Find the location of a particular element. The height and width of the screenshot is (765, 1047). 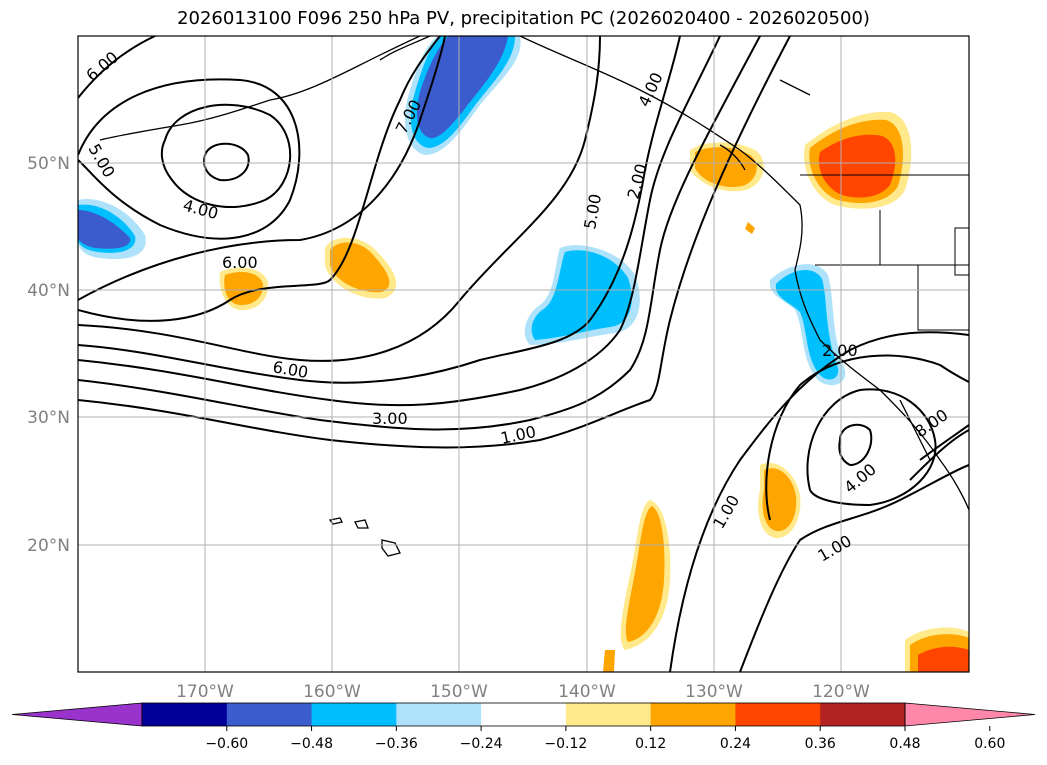

lon-label: 160°W is located at coordinates (332, 692).